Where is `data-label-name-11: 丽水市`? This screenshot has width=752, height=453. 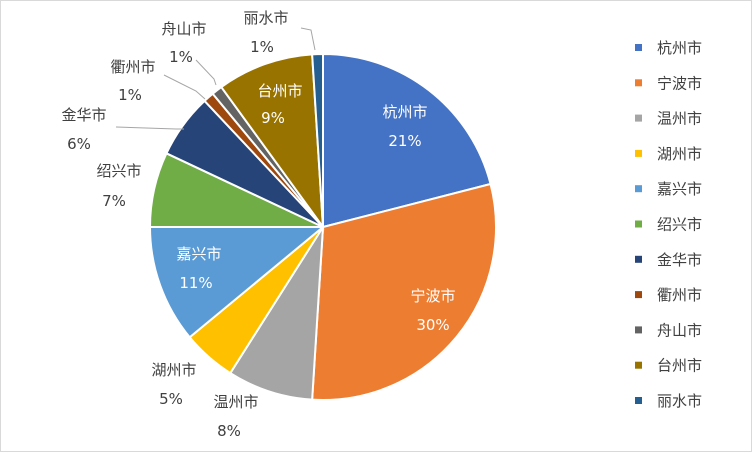
data-label-name-11: 丽水市 is located at coordinates (265, 18).